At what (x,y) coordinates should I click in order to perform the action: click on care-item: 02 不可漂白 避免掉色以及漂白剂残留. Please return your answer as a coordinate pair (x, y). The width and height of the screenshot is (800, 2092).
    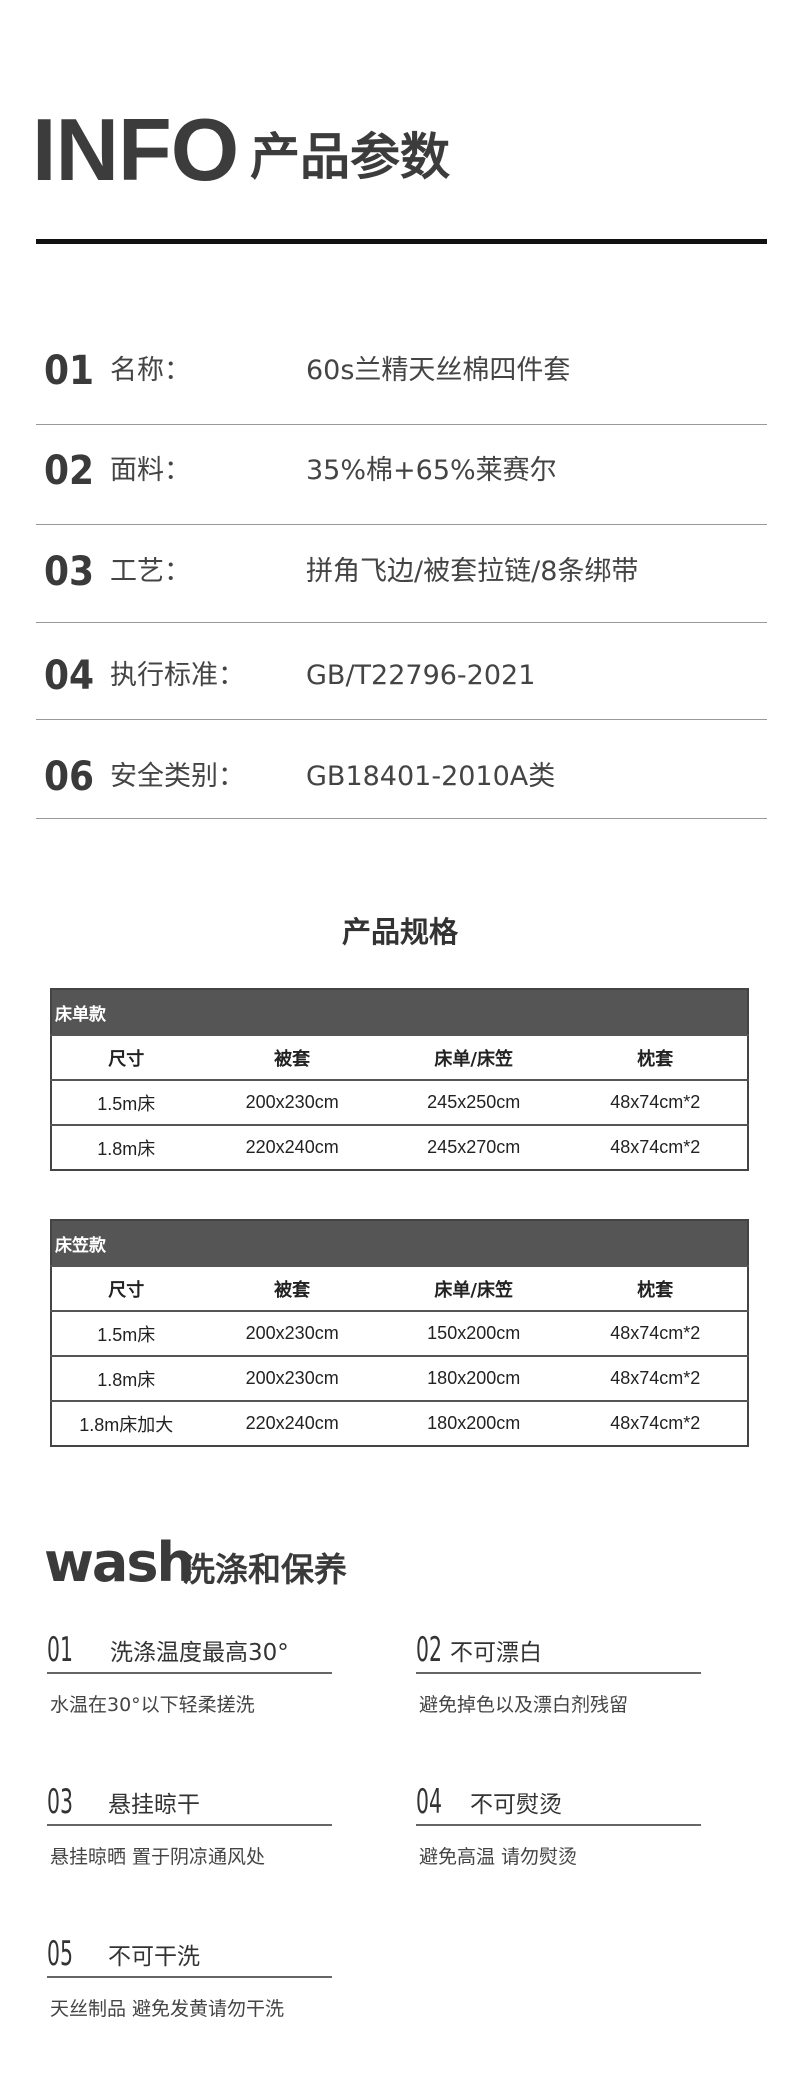
    Looking at the image, I should click on (558, 1675).